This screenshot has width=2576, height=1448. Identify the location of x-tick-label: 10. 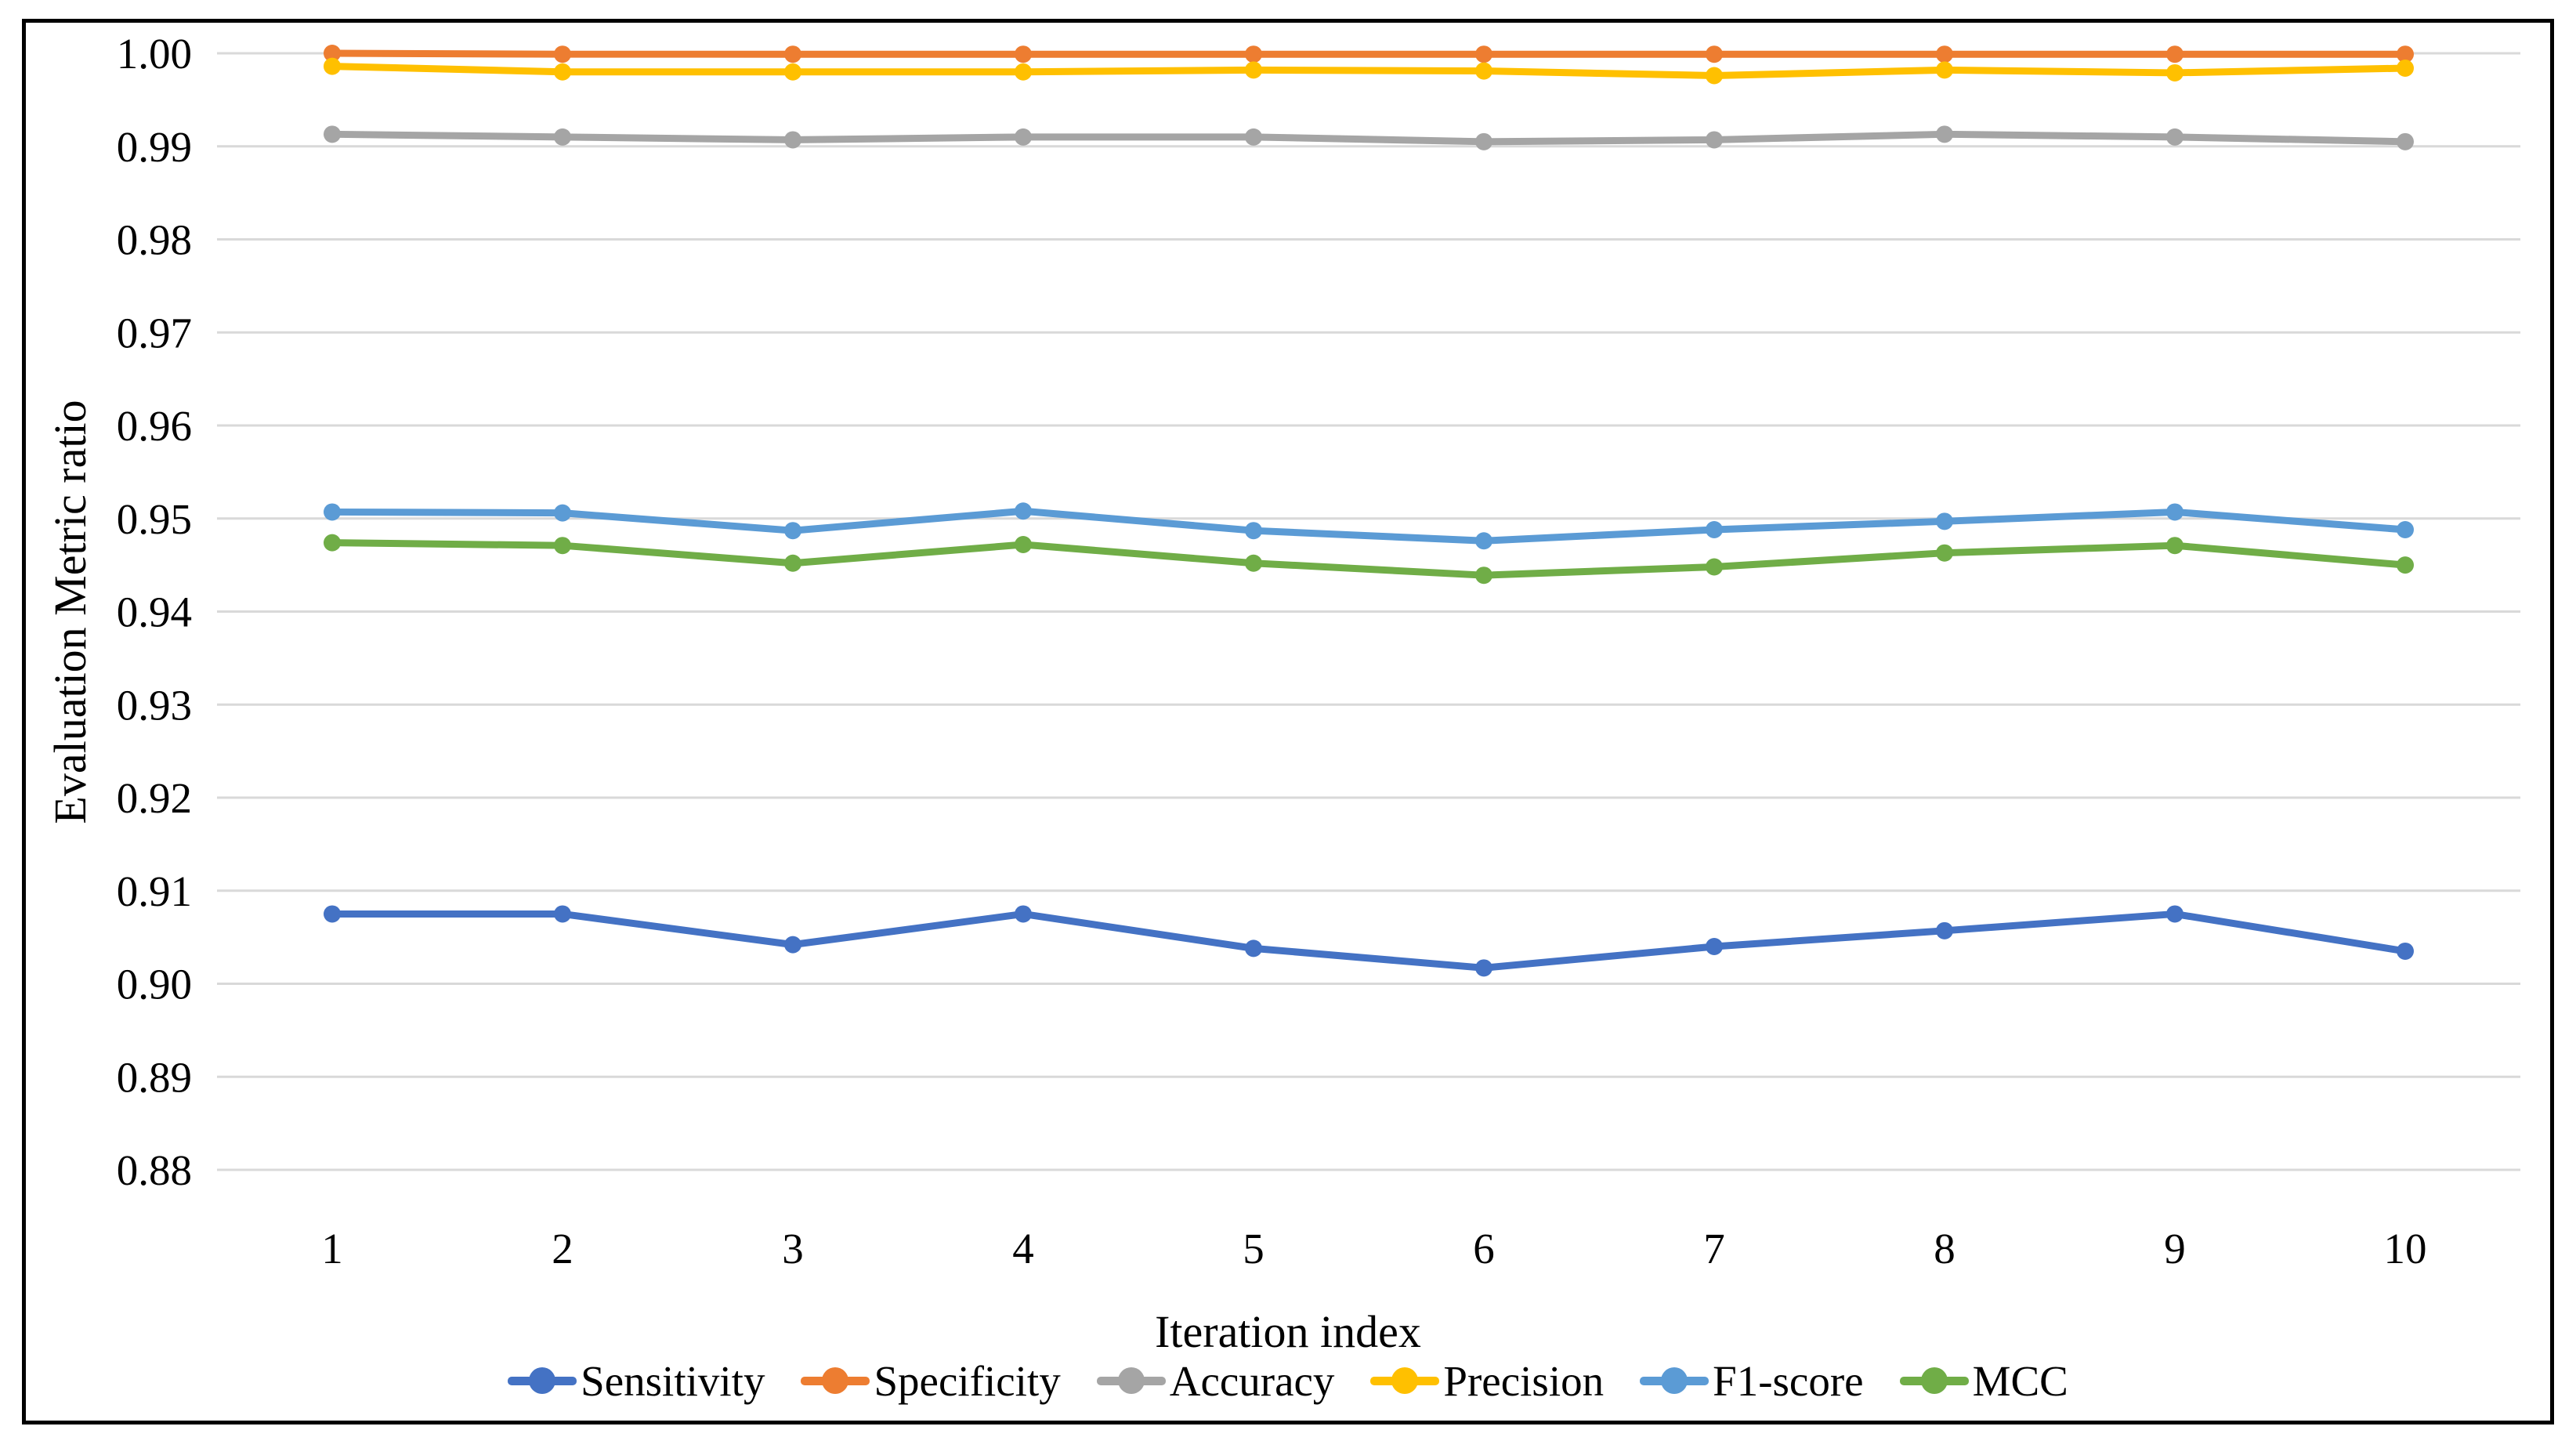
(2405, 1248).